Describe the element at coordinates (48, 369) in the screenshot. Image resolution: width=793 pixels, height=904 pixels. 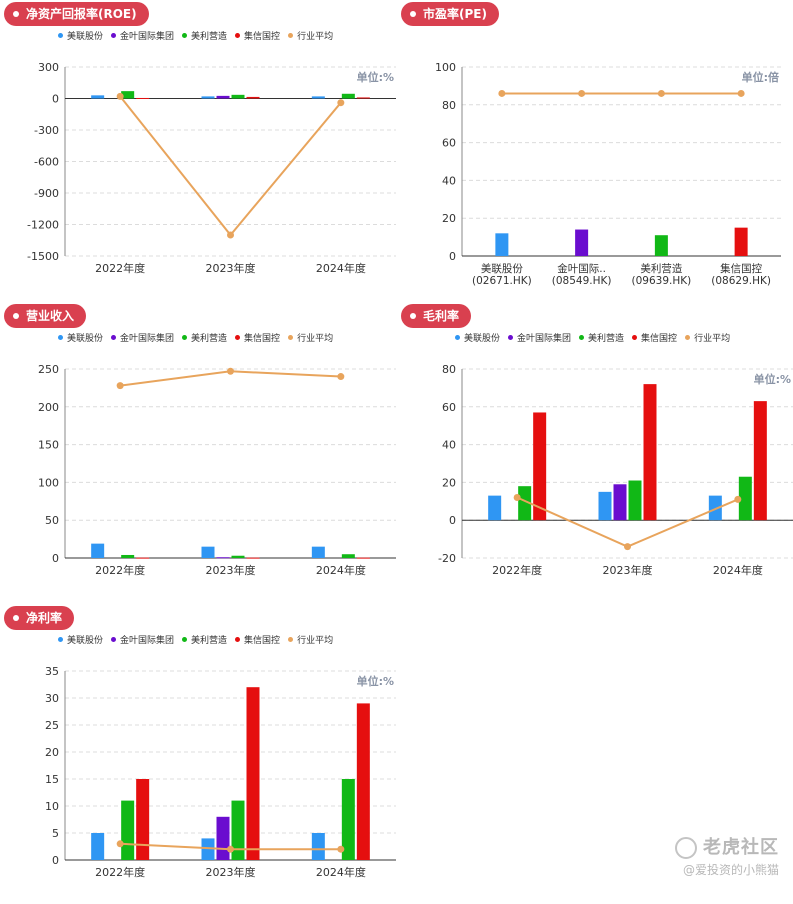
I see `y-tick-label: 250` at that location.